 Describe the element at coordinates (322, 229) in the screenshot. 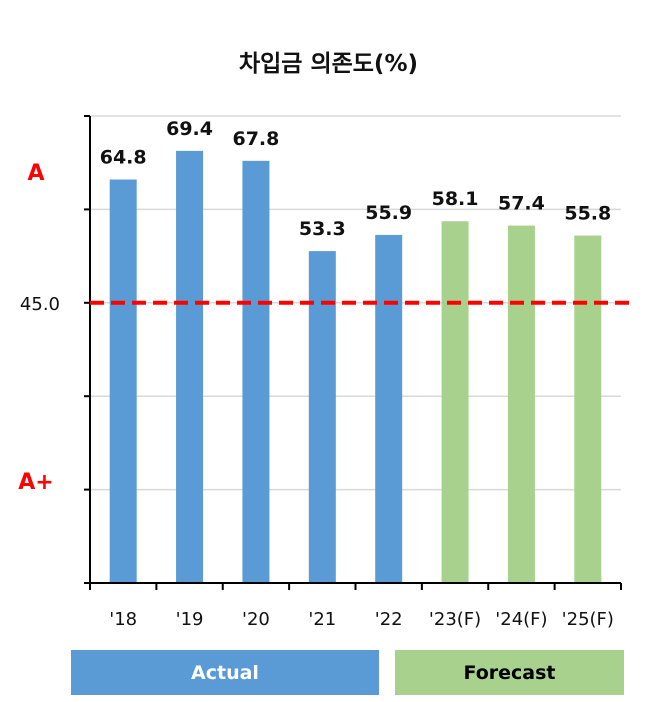

I see `data-label: 53.3` at that location.